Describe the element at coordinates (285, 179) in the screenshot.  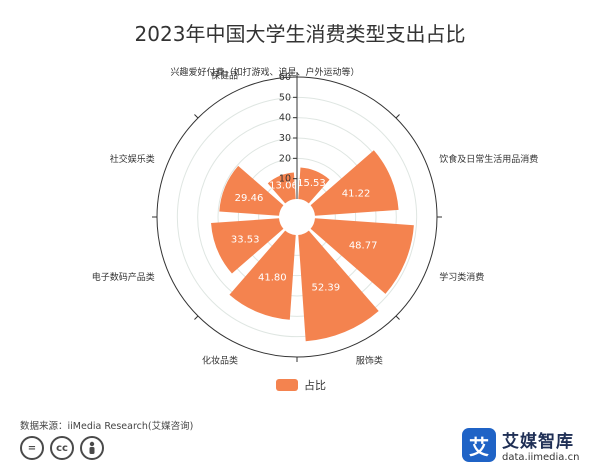
I see `radial-tick-label: 10` at that location.